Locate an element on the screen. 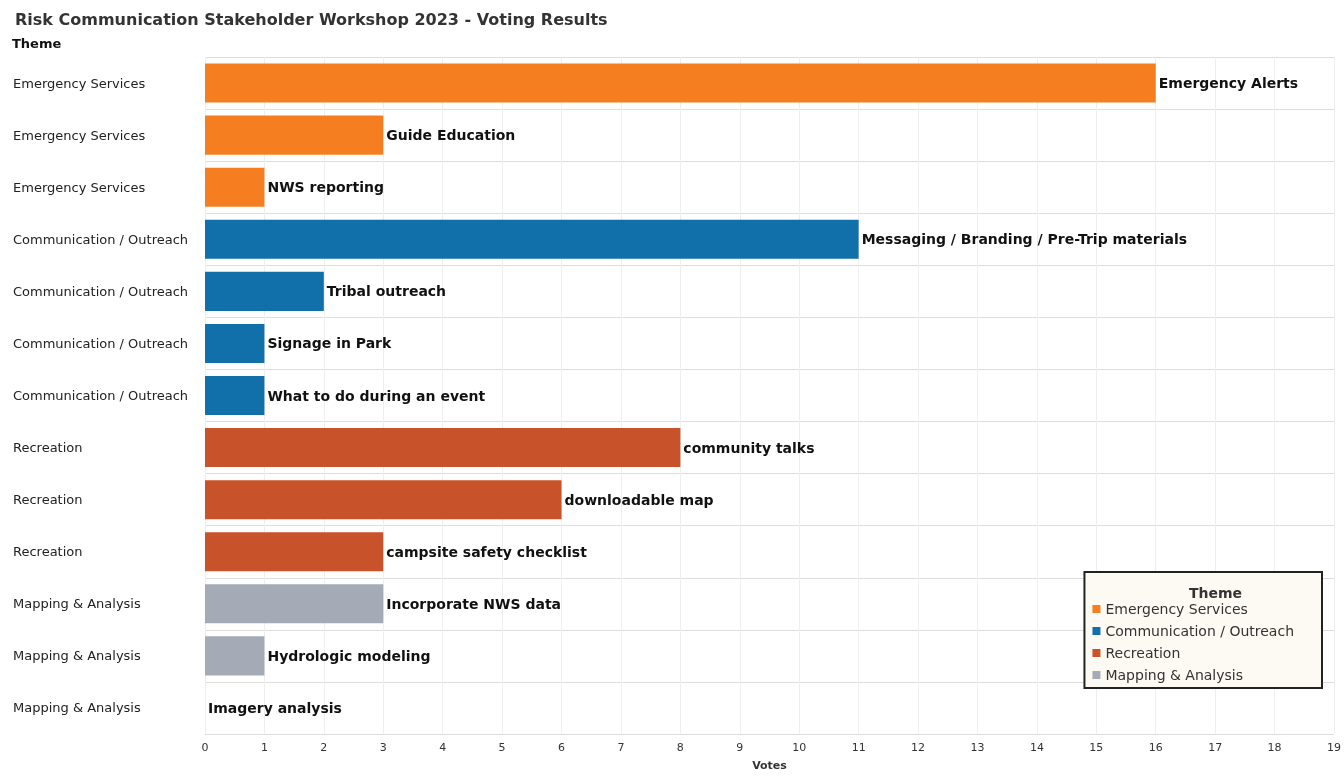  x-tick-label: 17 is located at coordinates (1215, 747).